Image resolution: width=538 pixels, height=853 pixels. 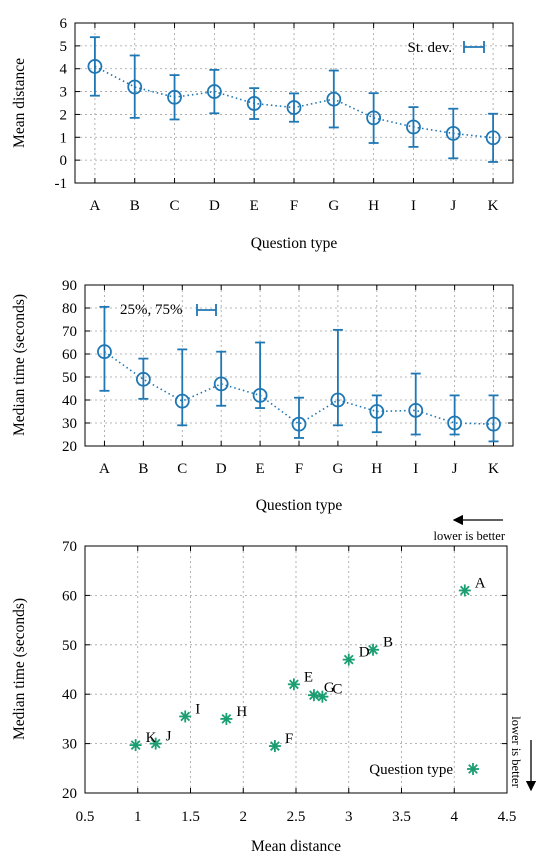 I want to click on y-tick-label: 5, so click(x=64, y=47).